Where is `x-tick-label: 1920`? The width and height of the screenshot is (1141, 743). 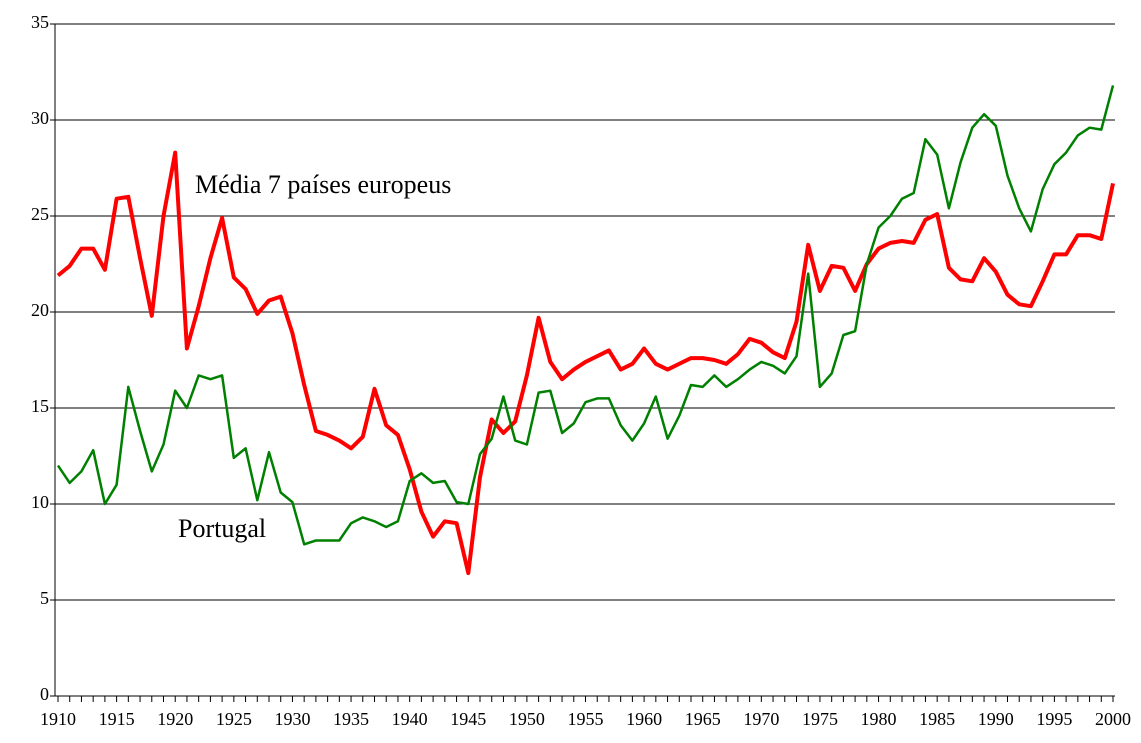 x-tick-label: 1920 is located at coordinates (175, 719).